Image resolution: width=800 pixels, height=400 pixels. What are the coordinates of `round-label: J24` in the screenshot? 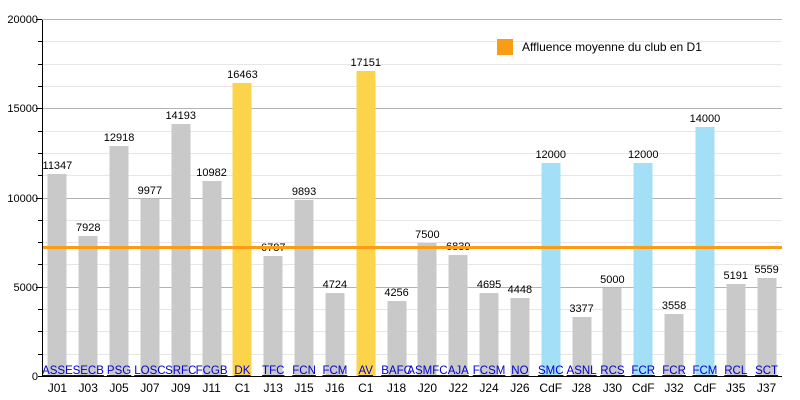 It's located at (489, 388).